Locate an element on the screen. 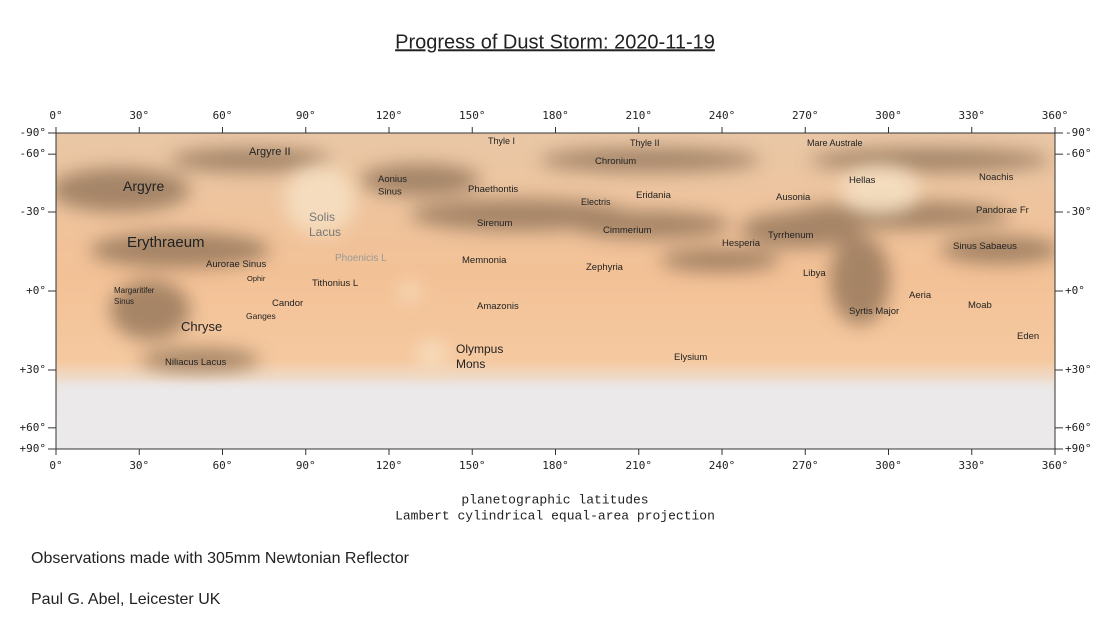 The height and width of the screenshot is (621, 1114). feature-label: Aurorae Sinus is located at coordinates (236, 264).